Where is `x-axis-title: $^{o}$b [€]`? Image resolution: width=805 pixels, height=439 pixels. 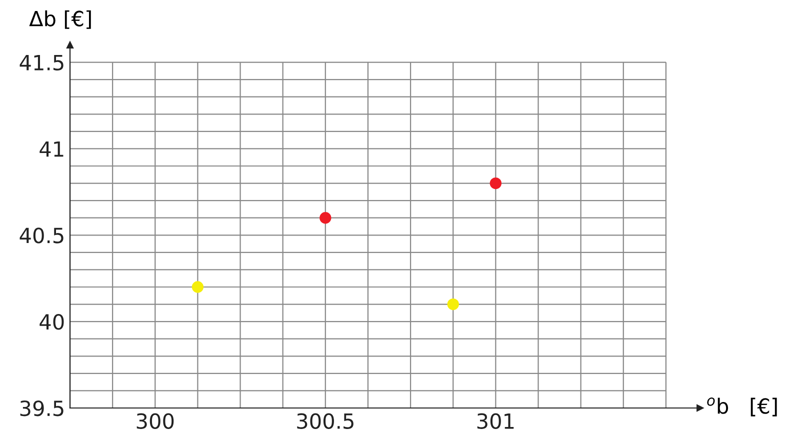
x-axis-title: $^{o}$b [€] is located at coordinates (742, 407).